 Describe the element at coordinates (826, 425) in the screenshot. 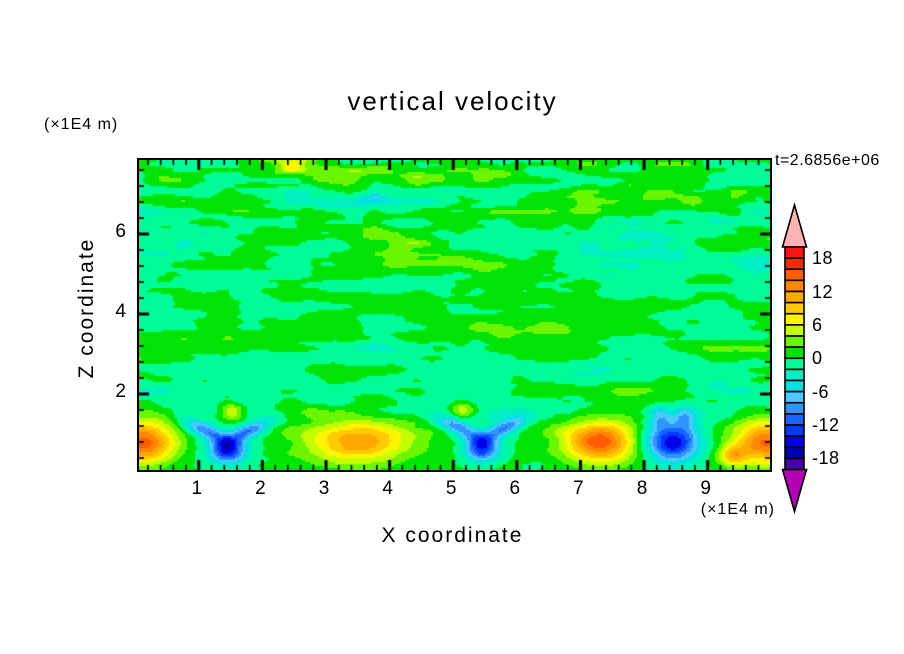

I see `colorbar-tick-label: -12` at that location.